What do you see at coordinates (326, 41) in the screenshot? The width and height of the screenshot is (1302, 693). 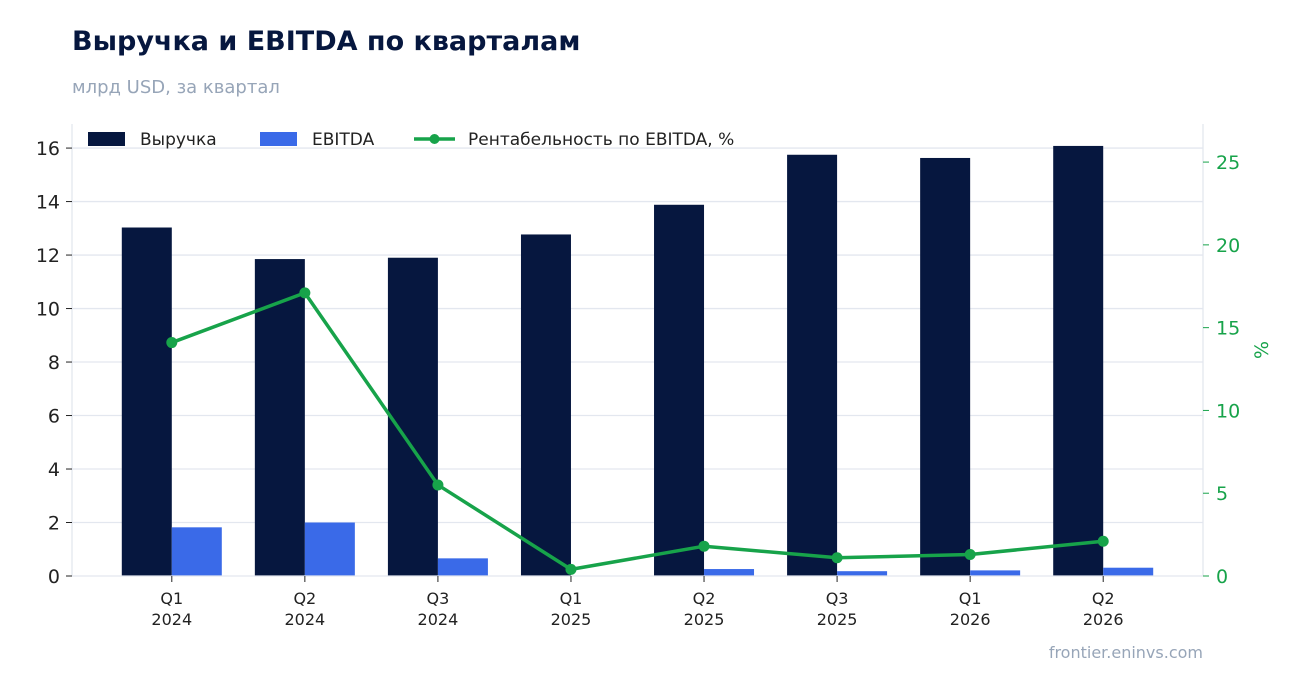 I see `chart-title: Выручка и EBITDA по кварталам` at bounding box center [326, 41].